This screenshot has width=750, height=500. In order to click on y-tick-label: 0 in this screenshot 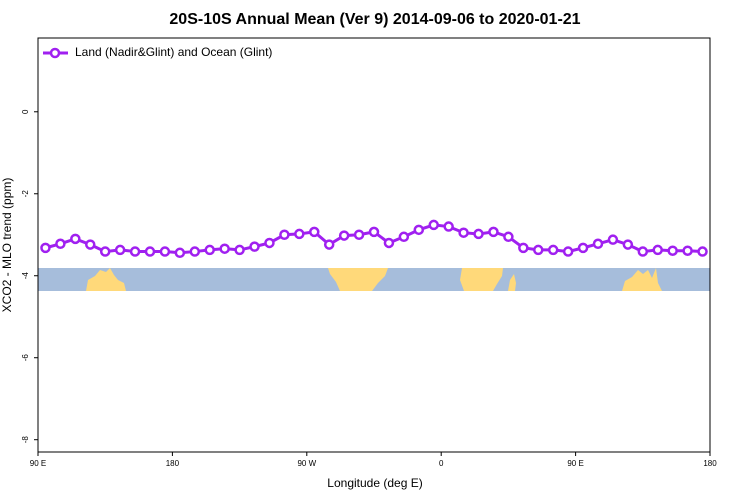, I will do `click(25, 111)`.